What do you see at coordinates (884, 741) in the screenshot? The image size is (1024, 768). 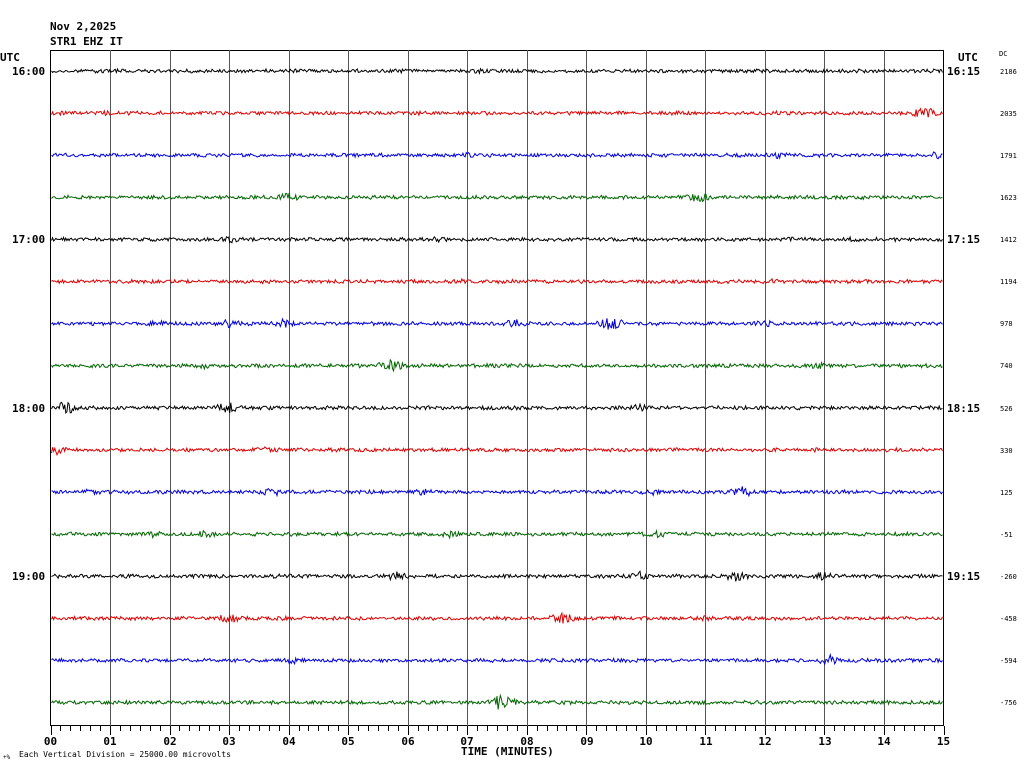 I see `x-tick-label: 14` at bounding box center [884, 741].